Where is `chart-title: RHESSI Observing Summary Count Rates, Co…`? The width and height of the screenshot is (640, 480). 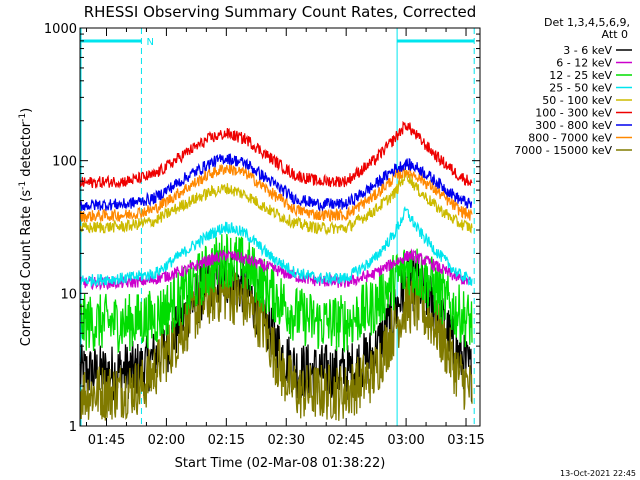
chart-title: RHESSI Observing Summary Count Rates, Co… is located at coordinates (280, 12).